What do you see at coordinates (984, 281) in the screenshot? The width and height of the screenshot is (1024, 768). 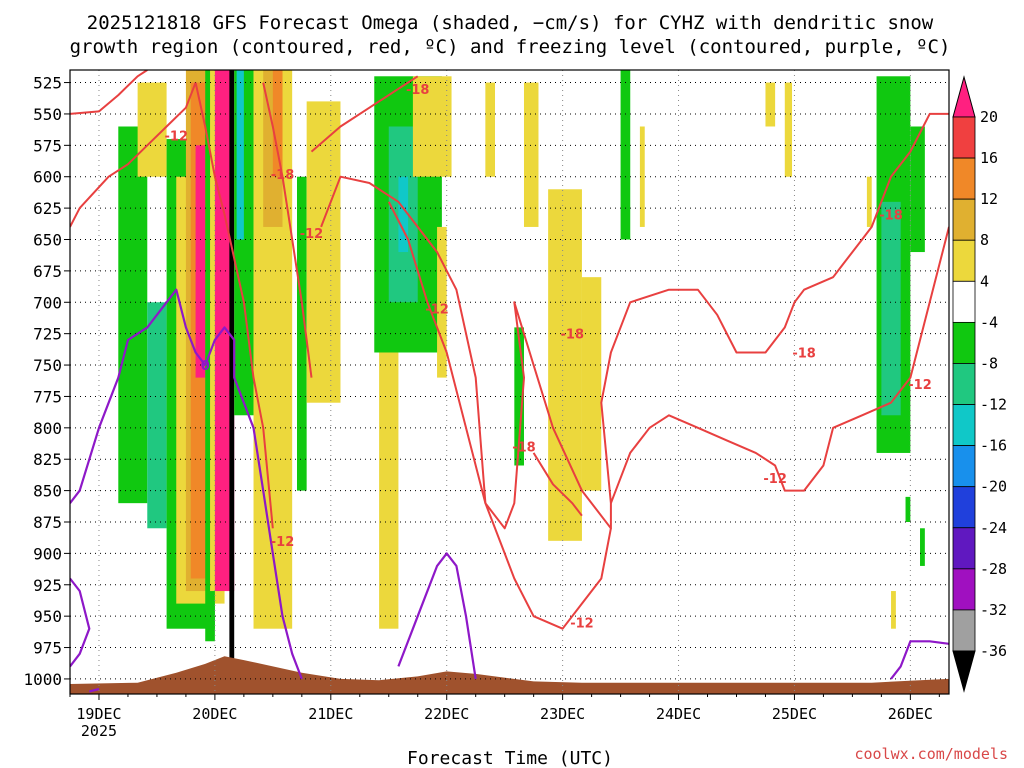 I see `colorbar-label-4: 4` at bounding box center [984, 281].